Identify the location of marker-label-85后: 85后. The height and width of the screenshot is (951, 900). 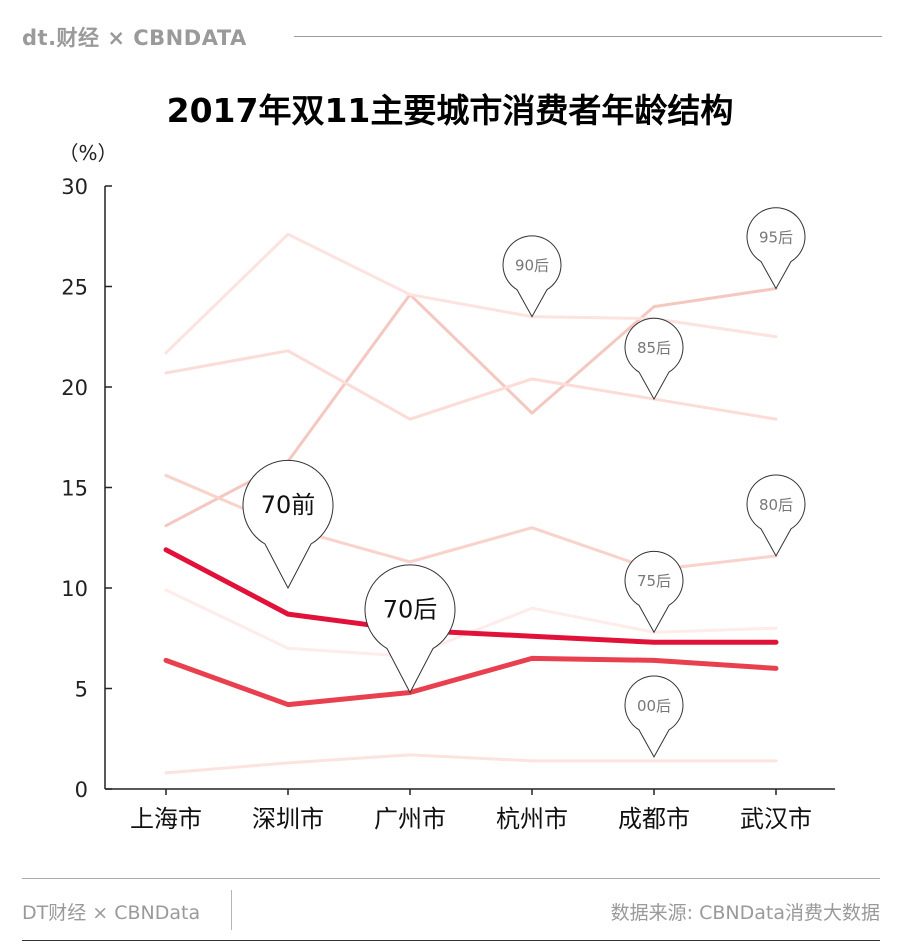
(654, 348).